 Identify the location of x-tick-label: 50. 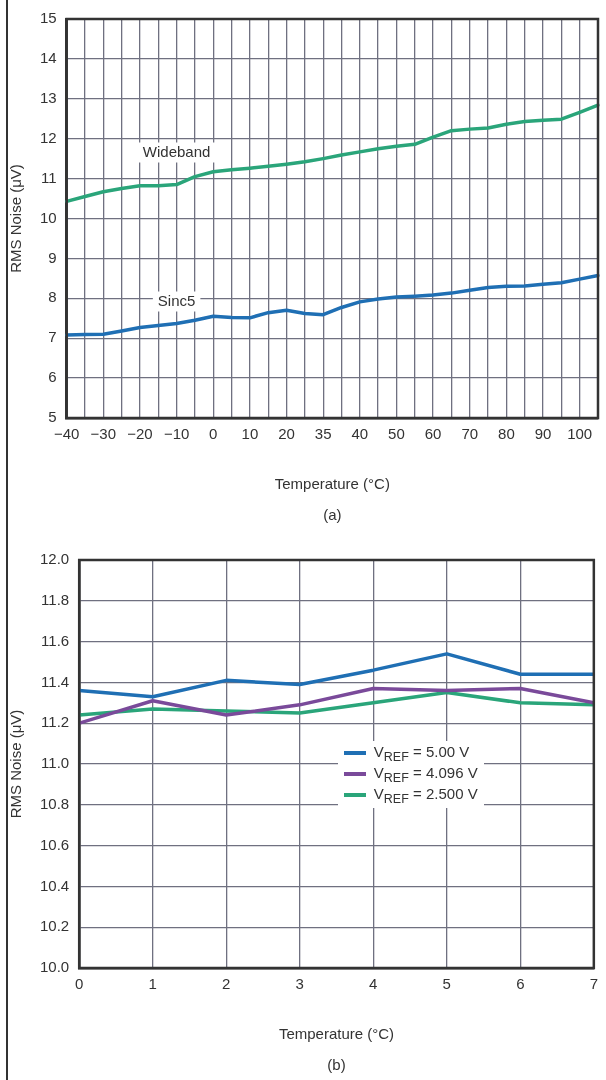
(396, 434).